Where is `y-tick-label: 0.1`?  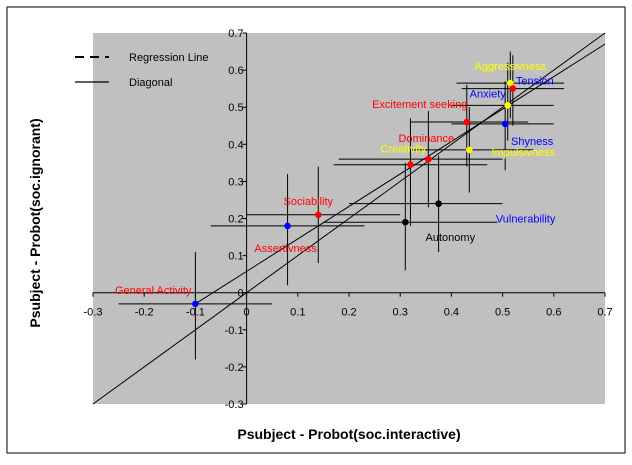
y-tick-label: 0.1 is located at coordinates (235, 257).